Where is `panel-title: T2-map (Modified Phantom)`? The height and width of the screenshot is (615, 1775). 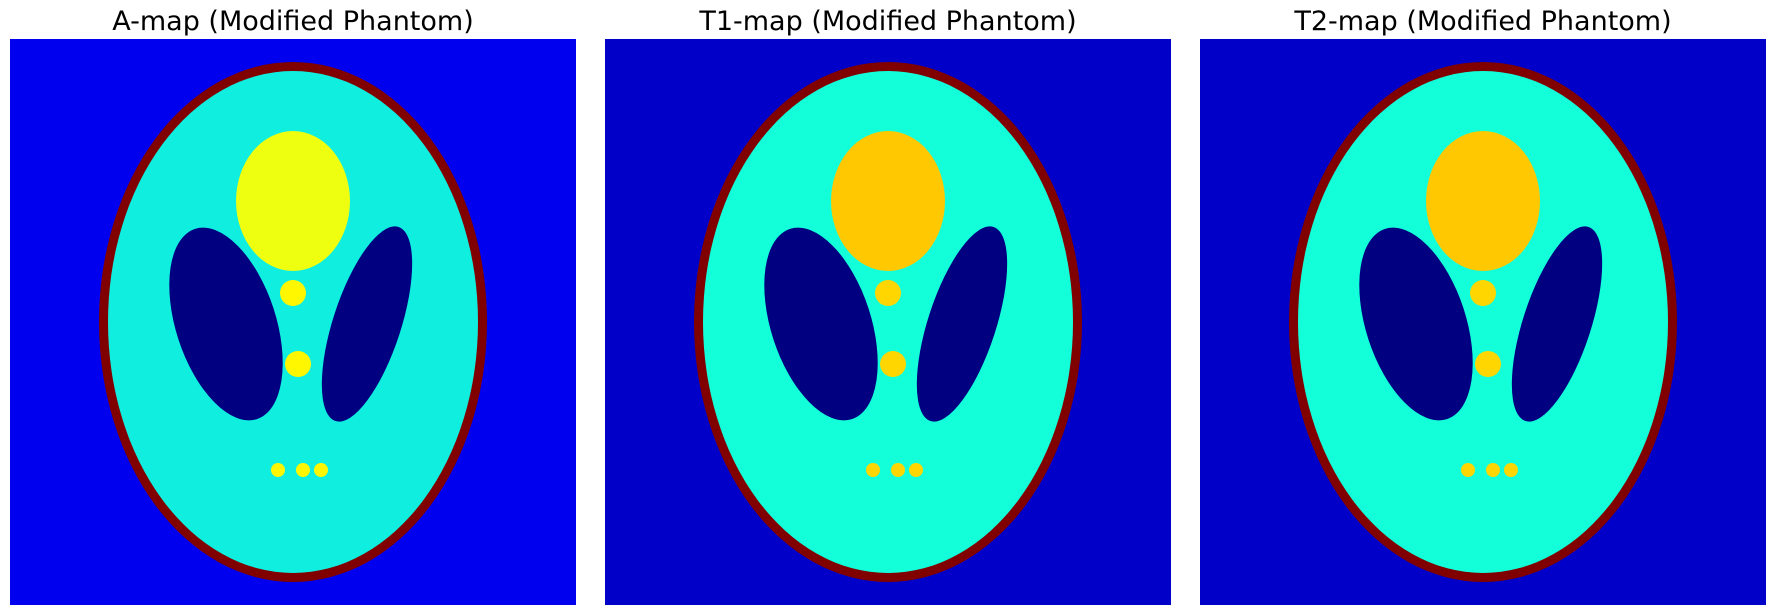 panel-title: T2-map (Modified Phantom) is located at coordinates (1483, 21).